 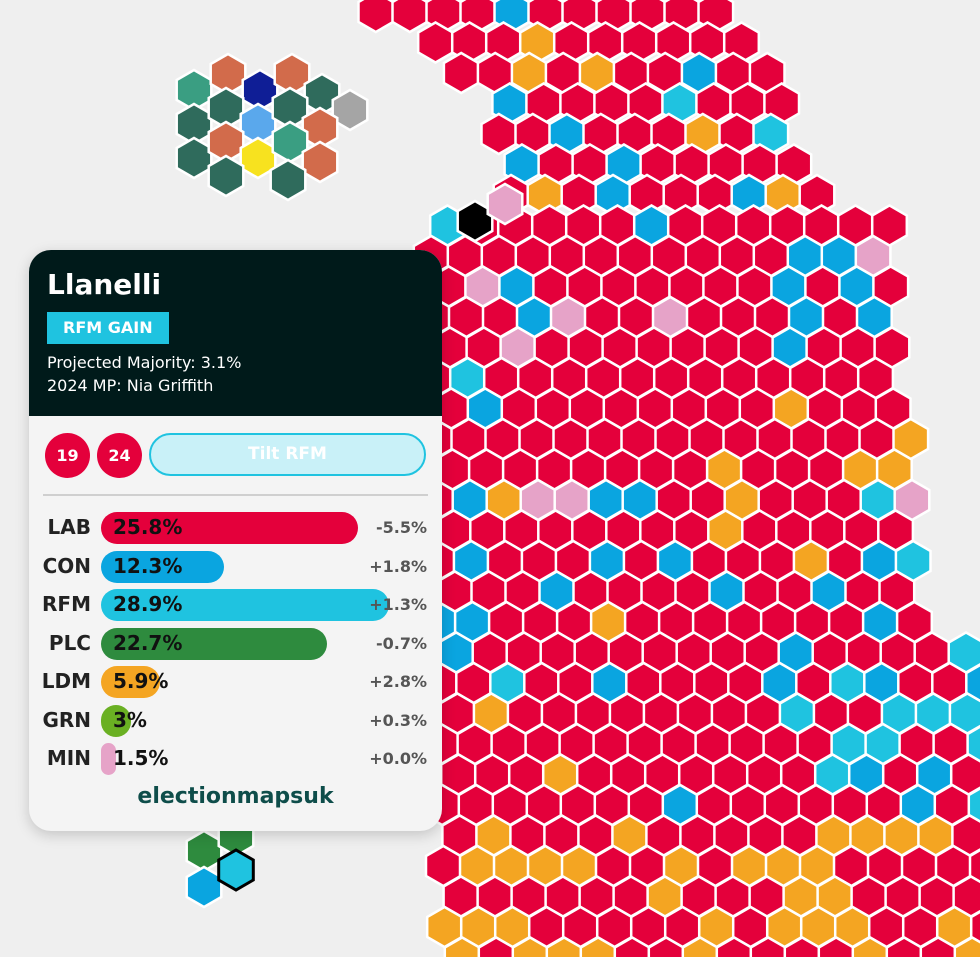 I want to click on vote-share-value: 3%, so click(x=130, y=719).